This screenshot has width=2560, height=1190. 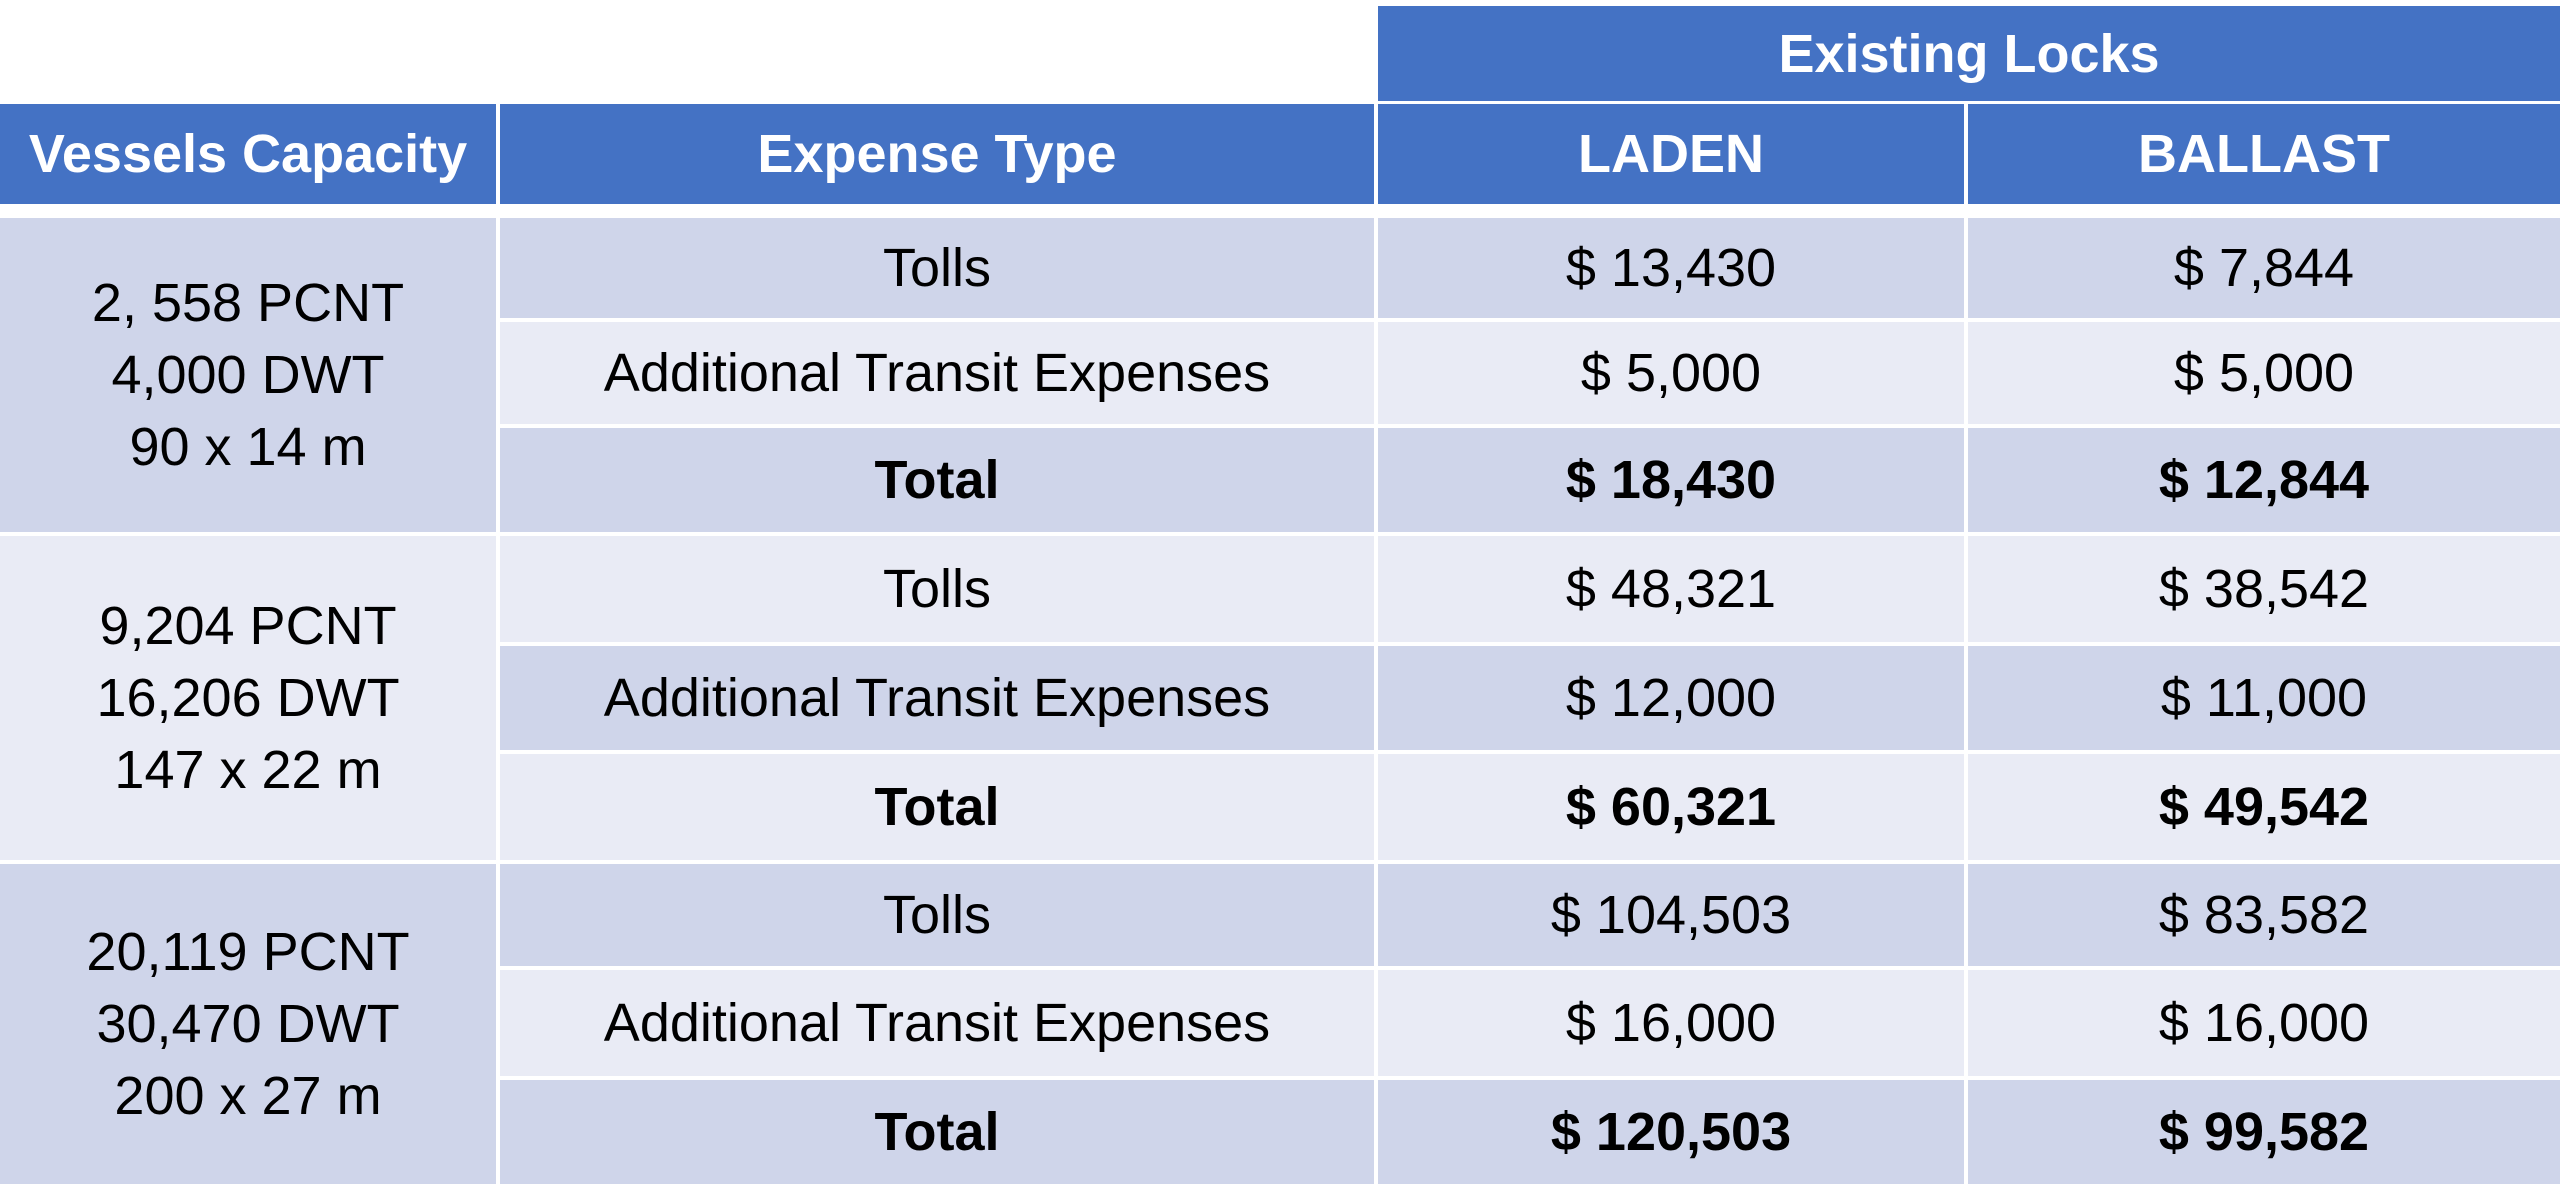 What do you see at coordinates (1671, 373) in the screenshot?
I see `laden-value-cell: $ 5,000` at bounding box center [1671, 373].